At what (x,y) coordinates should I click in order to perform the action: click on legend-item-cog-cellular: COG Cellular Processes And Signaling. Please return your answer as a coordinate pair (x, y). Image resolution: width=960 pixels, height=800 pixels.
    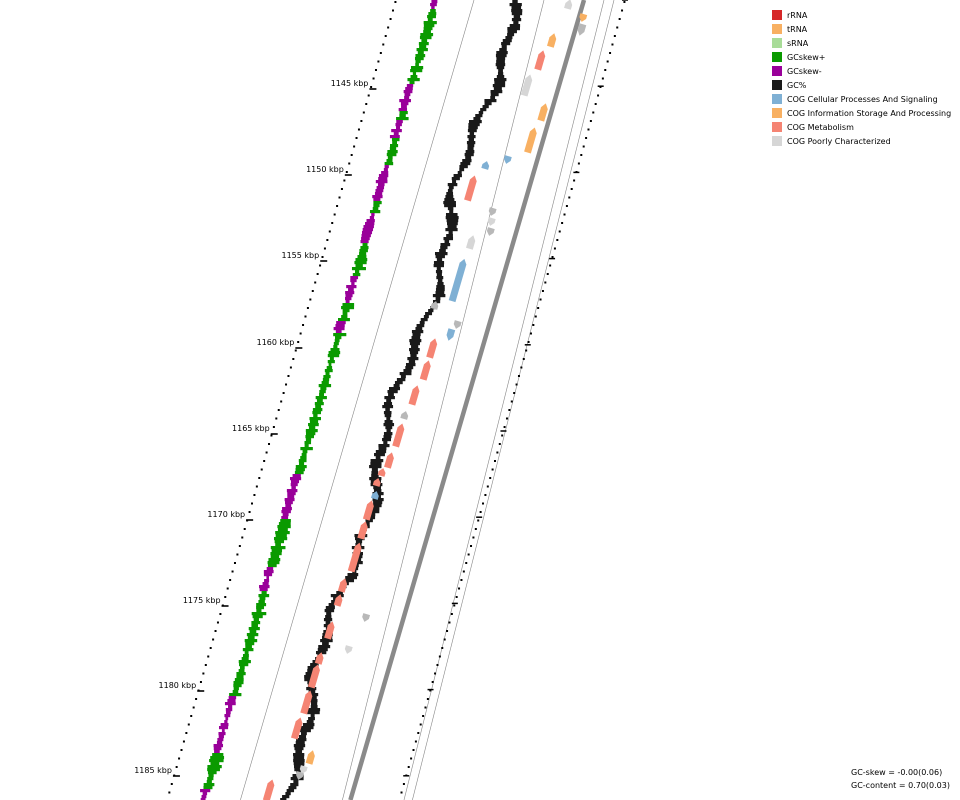
    Looking at the image, I should click on (864, 99).